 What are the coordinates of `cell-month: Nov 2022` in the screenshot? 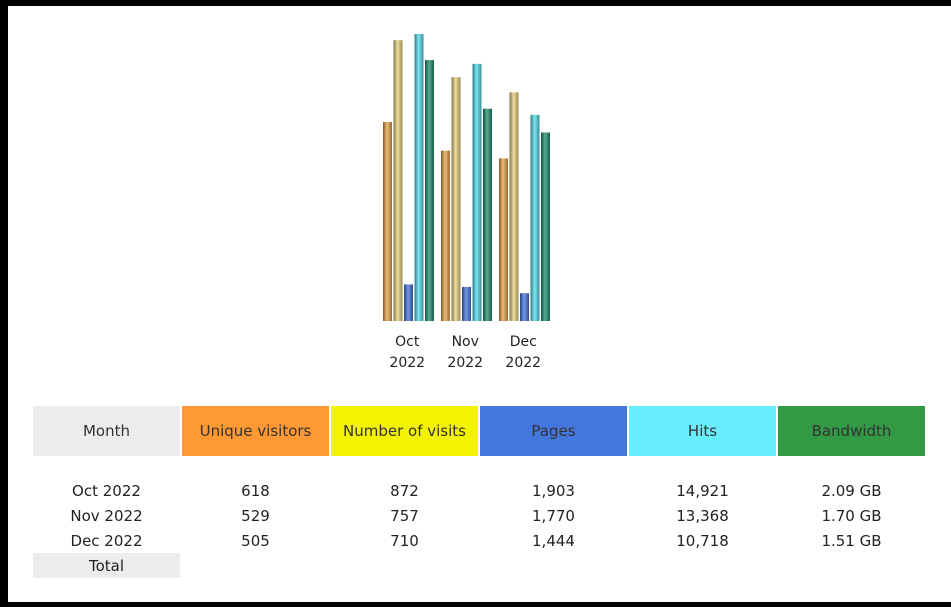 It's located at (106, 515).